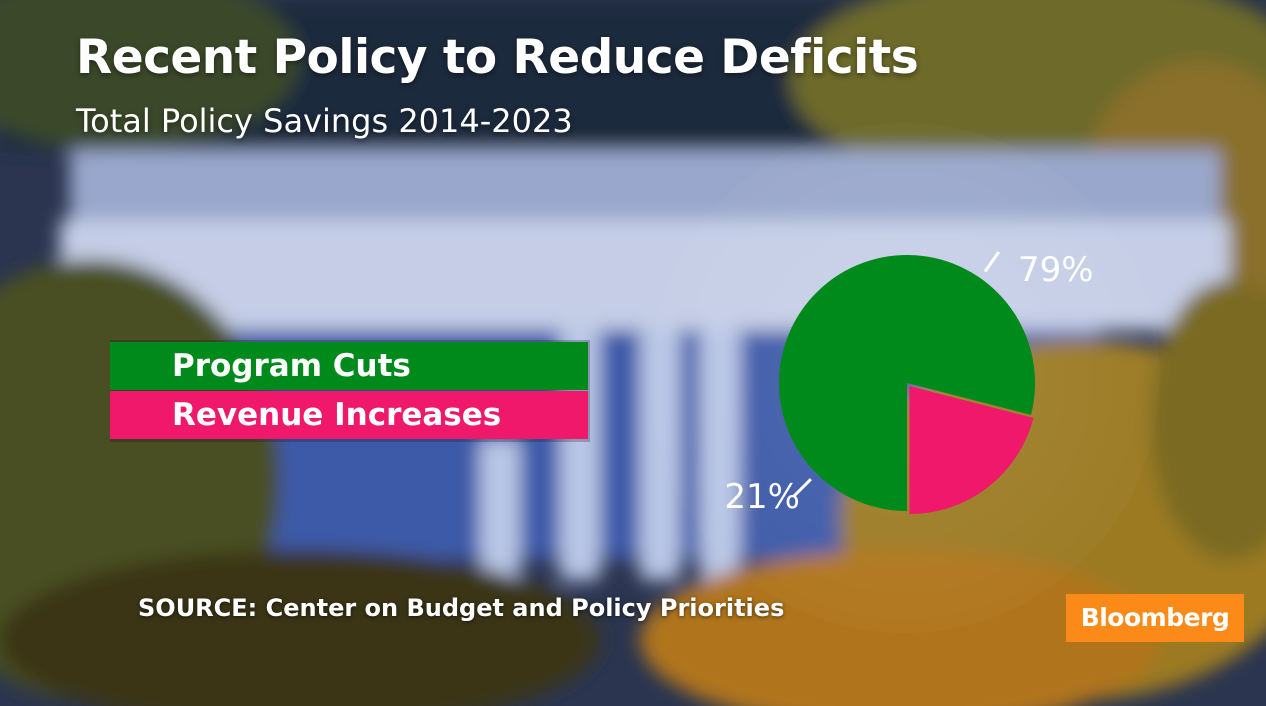  What do you see at coordinates (762, 497) in the screenshot?
I see `slice-label-revenue-increases: 21%` at bounding box center [762, 497].